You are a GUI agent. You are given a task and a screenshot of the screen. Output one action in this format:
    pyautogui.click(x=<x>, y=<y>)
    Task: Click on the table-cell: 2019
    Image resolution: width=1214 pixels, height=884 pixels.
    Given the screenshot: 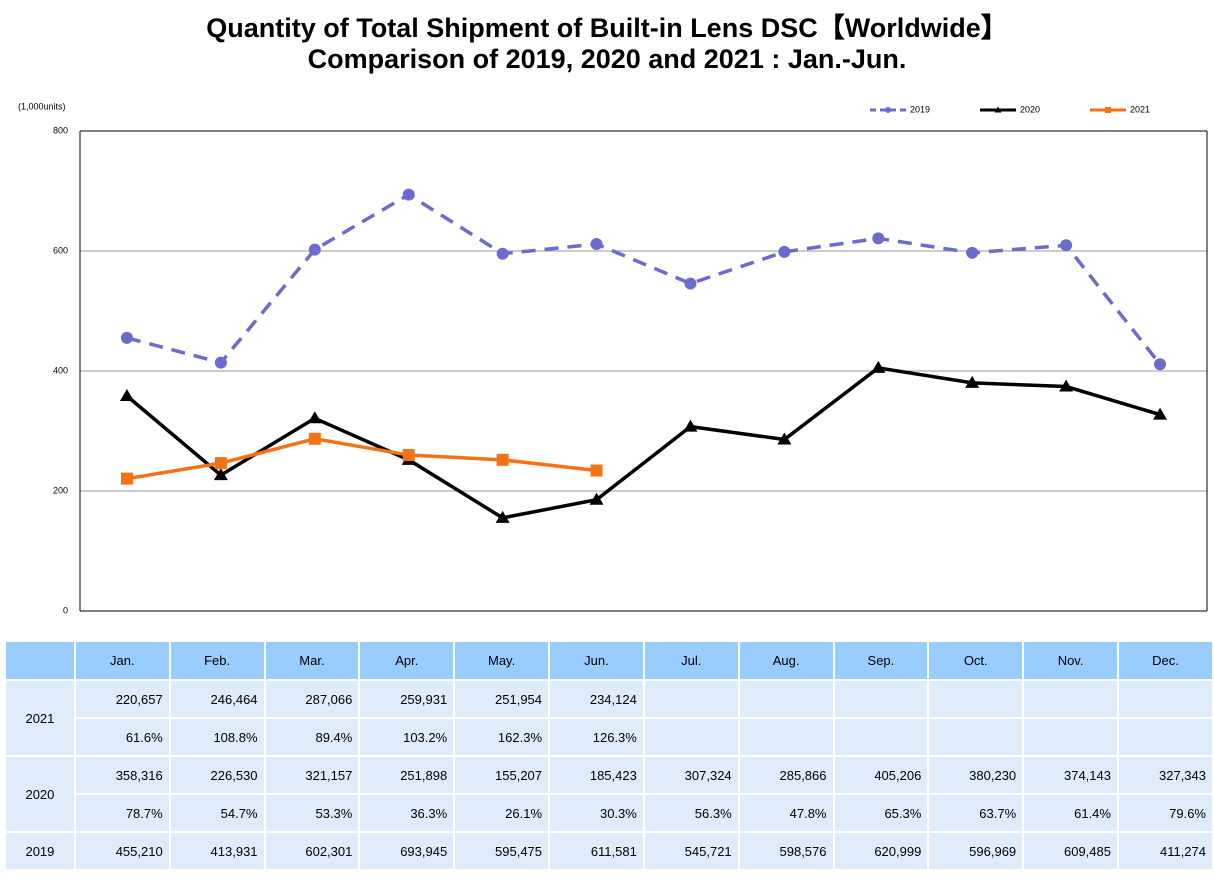 What is the action you would take?
    pyautogui.click(x=40, y=851)
    